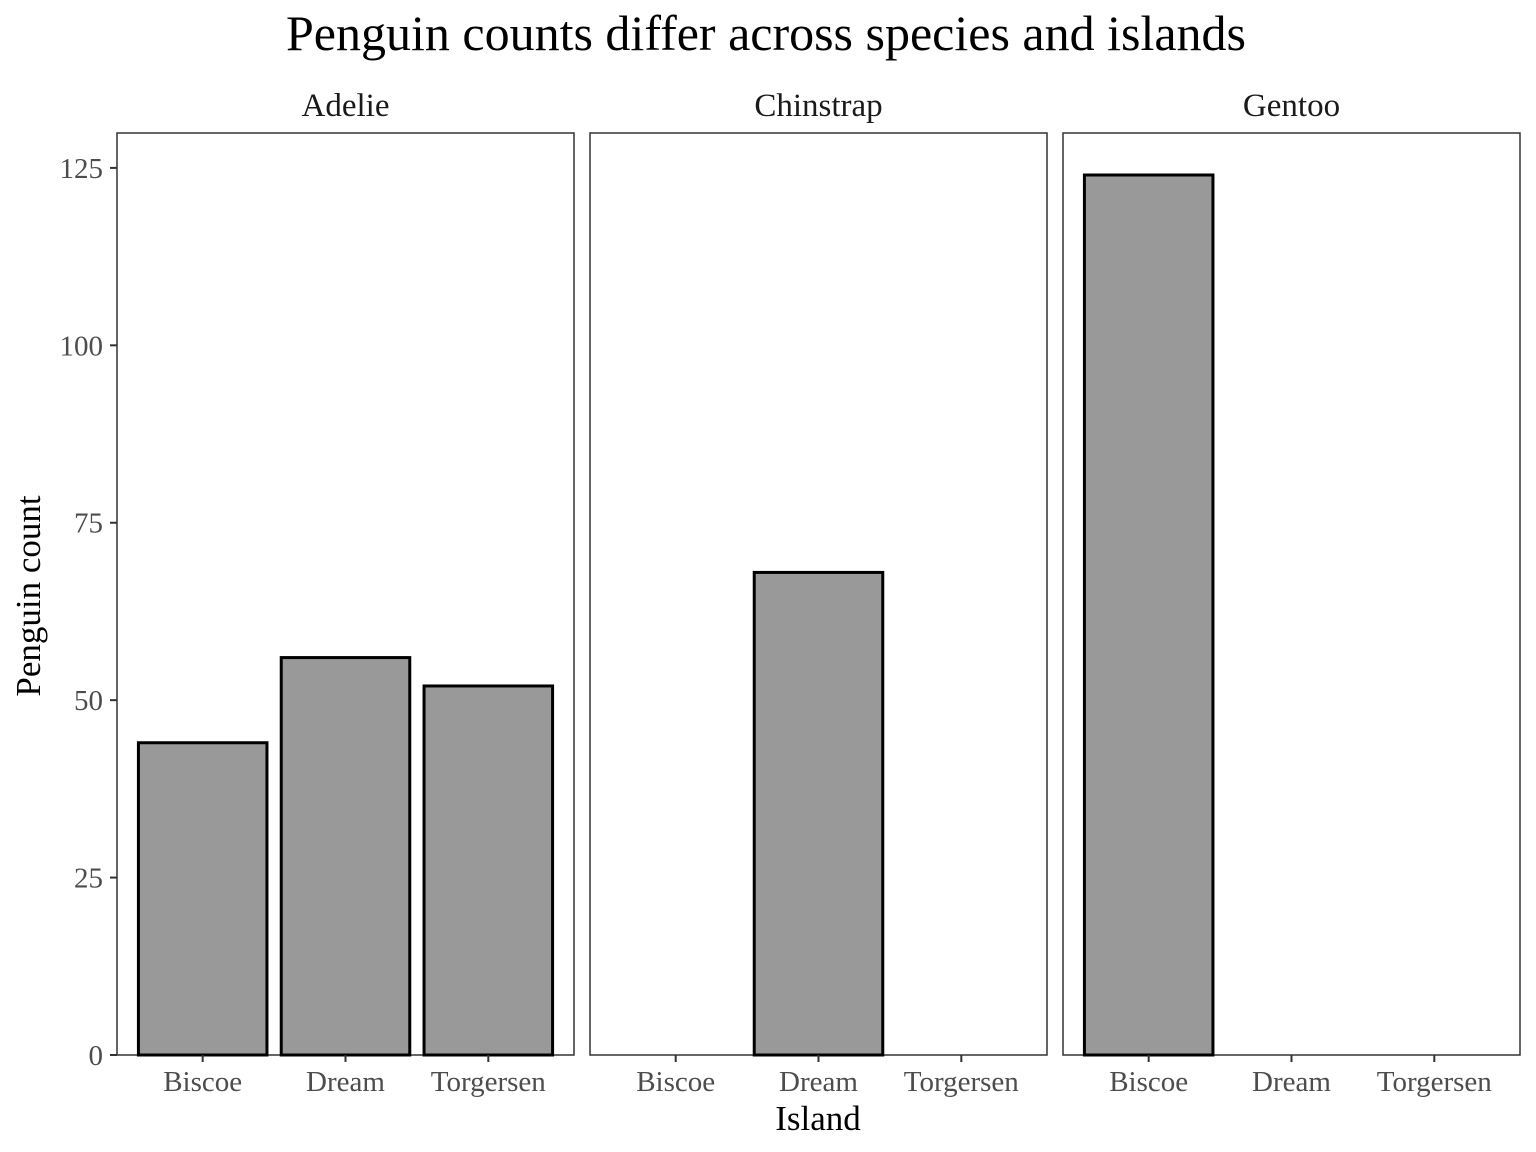 This screenshot has width=1536, height=1152. I want to click on y-tick-label: 75, so click(88, 524).